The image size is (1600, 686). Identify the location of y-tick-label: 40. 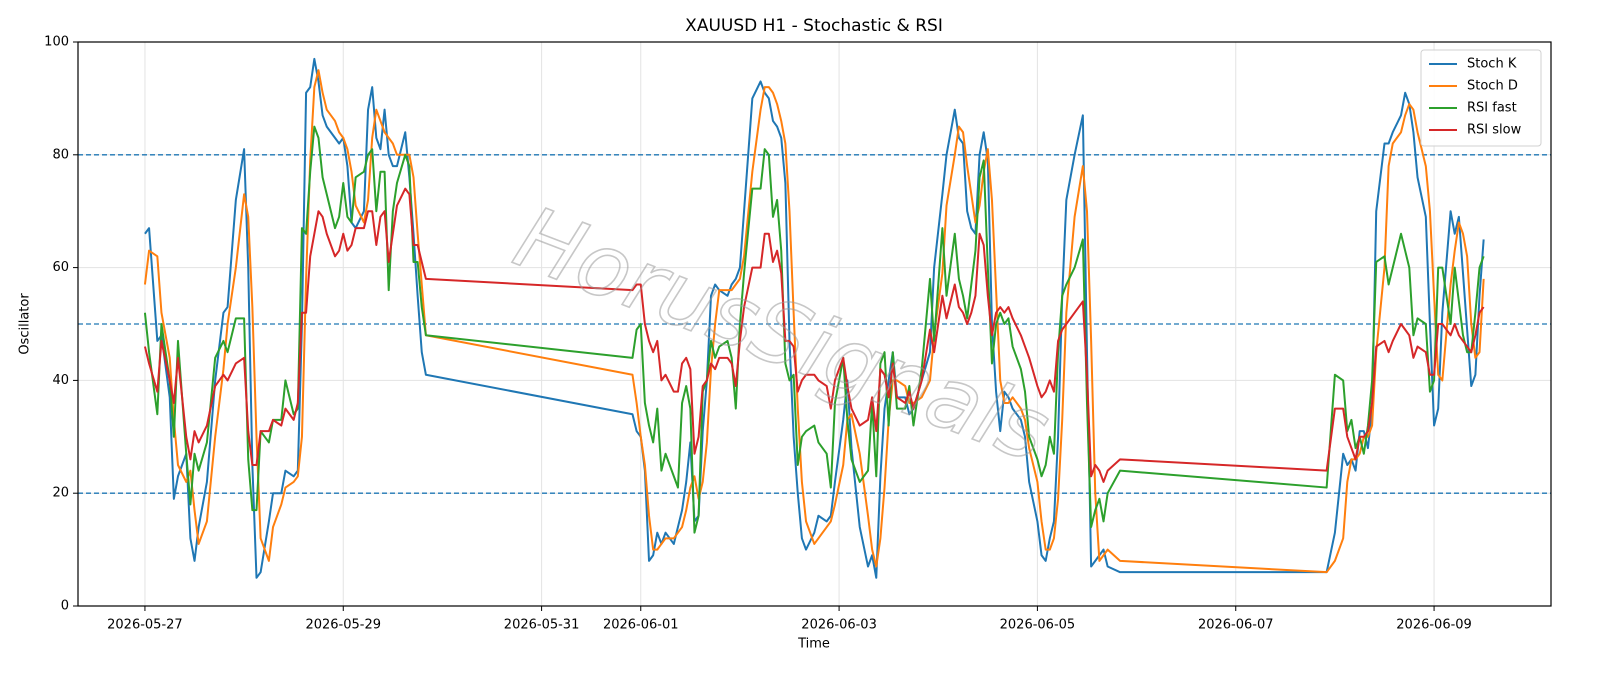
(60, 380).